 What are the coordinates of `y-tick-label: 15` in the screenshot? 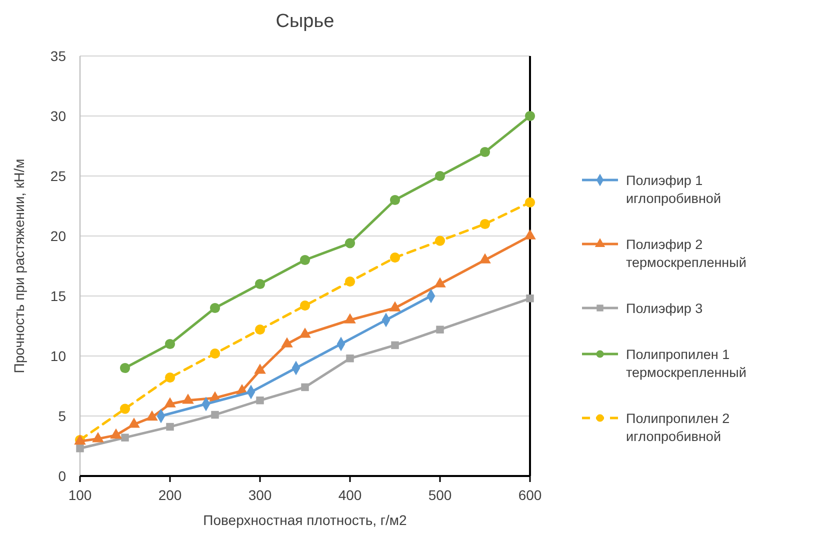 It's located at (58, 296).